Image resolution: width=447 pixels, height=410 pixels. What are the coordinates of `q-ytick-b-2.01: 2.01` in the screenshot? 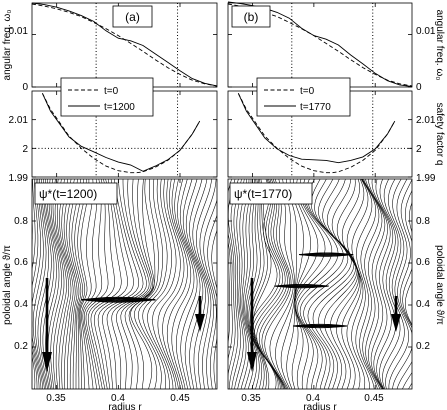 It's located at (426, 120).